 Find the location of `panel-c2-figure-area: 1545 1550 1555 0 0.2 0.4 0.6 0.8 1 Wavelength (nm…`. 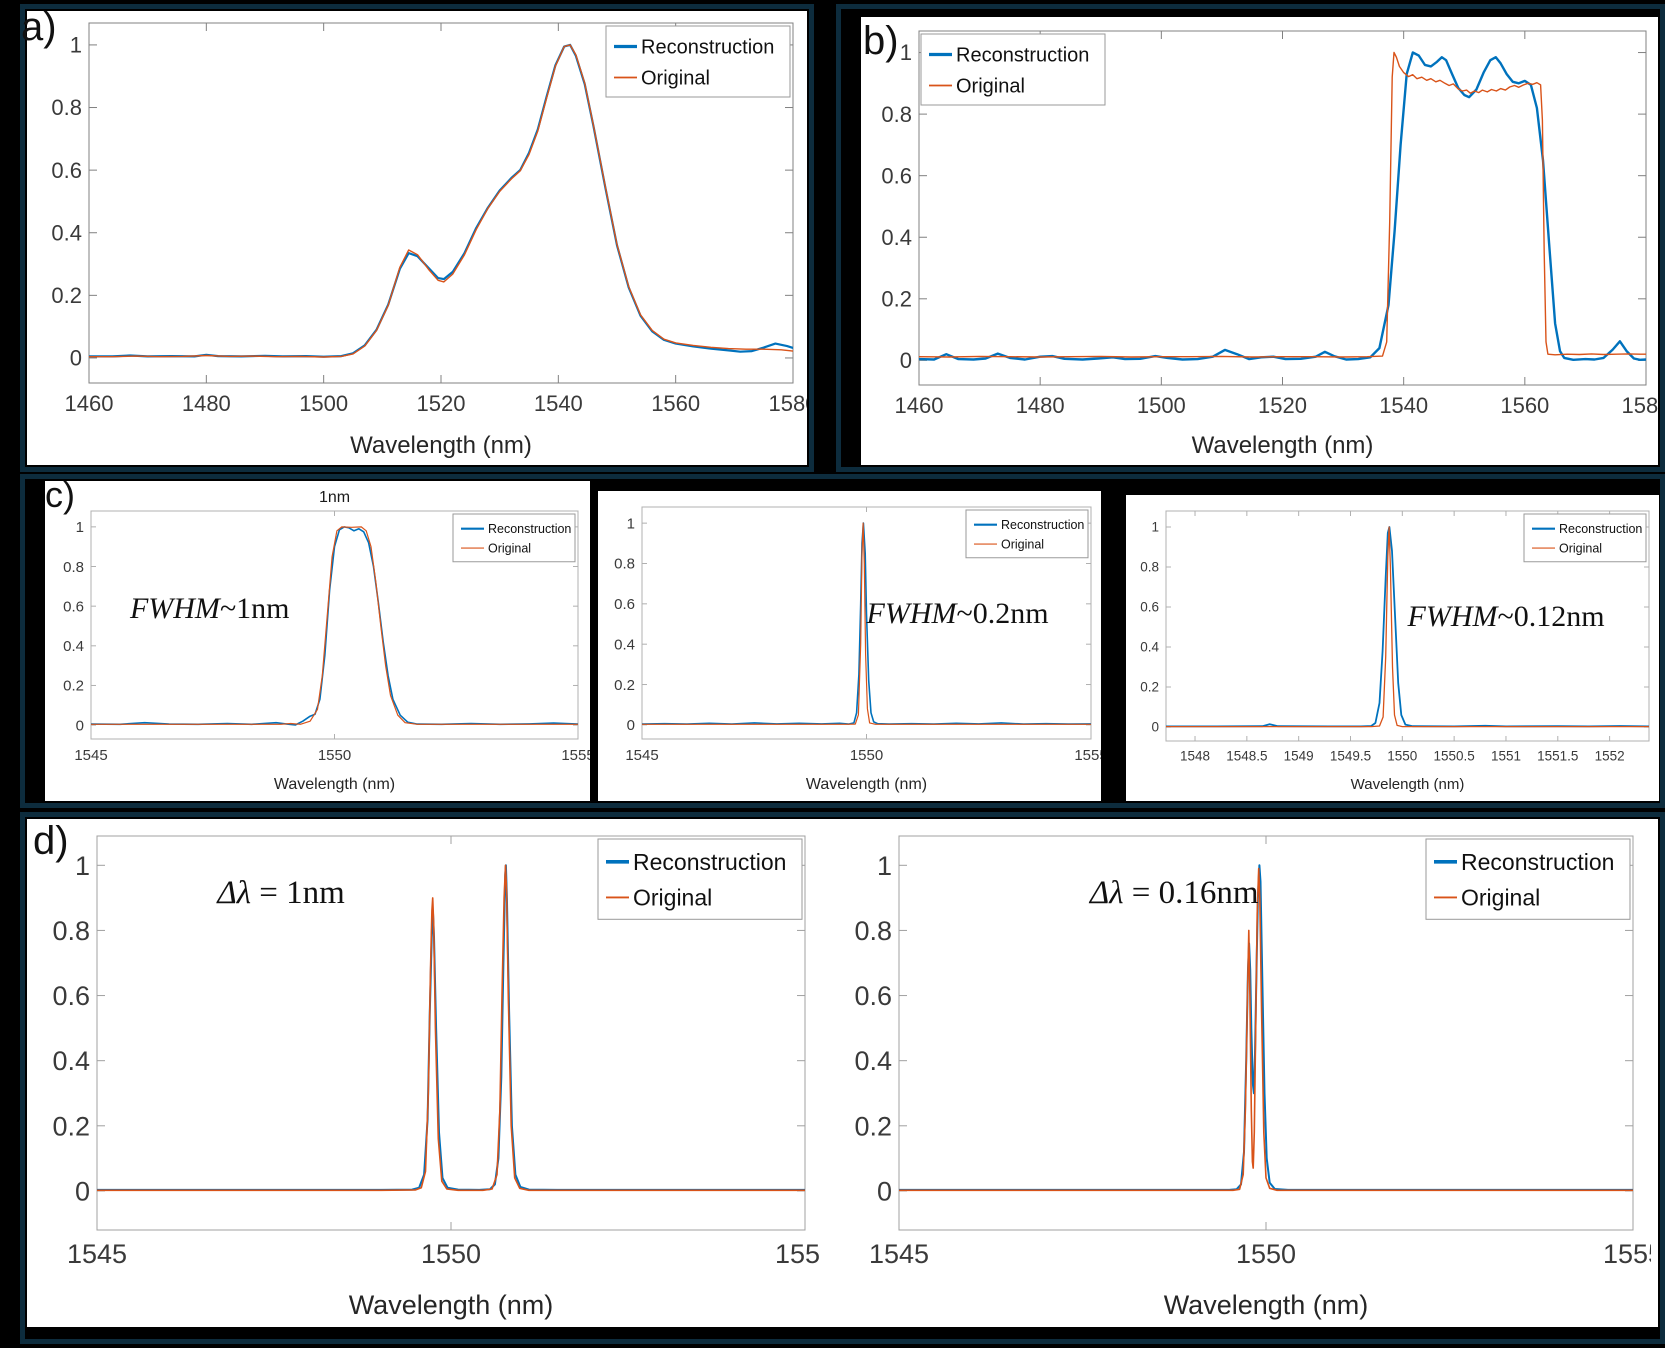

panel-c2-figure-area: 1545 1550 1555 0 0.2 0.4 0.6 0.8 1 Wavelength (nm… is located at coordinates (849, 646).